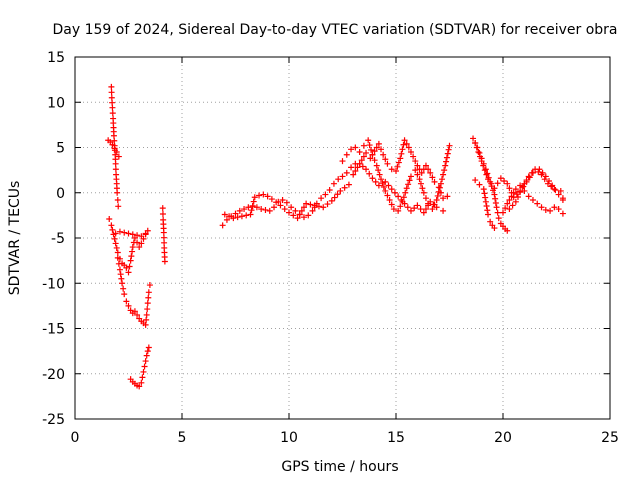 The height and width of the screenshot is (480, 640). I want to click on series-satellite-track-L, so click(401, 188).